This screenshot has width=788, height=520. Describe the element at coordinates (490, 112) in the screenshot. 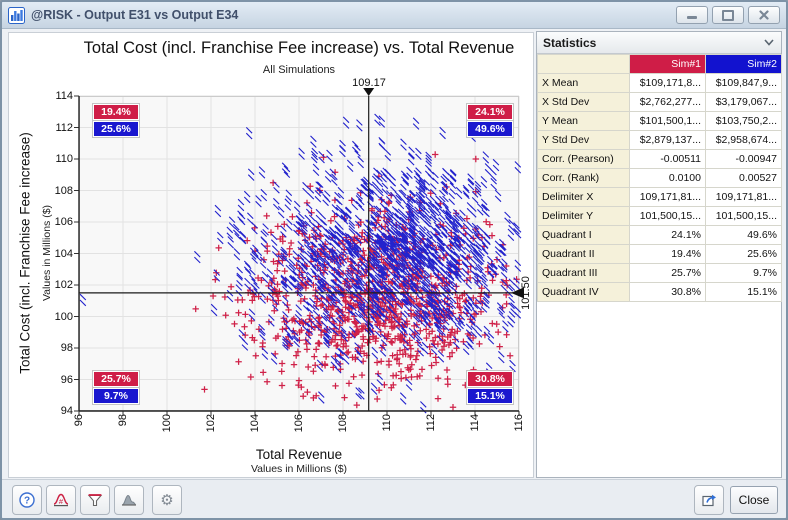

I see `quadrant1-sim1-badge: 24.1%` at that location.